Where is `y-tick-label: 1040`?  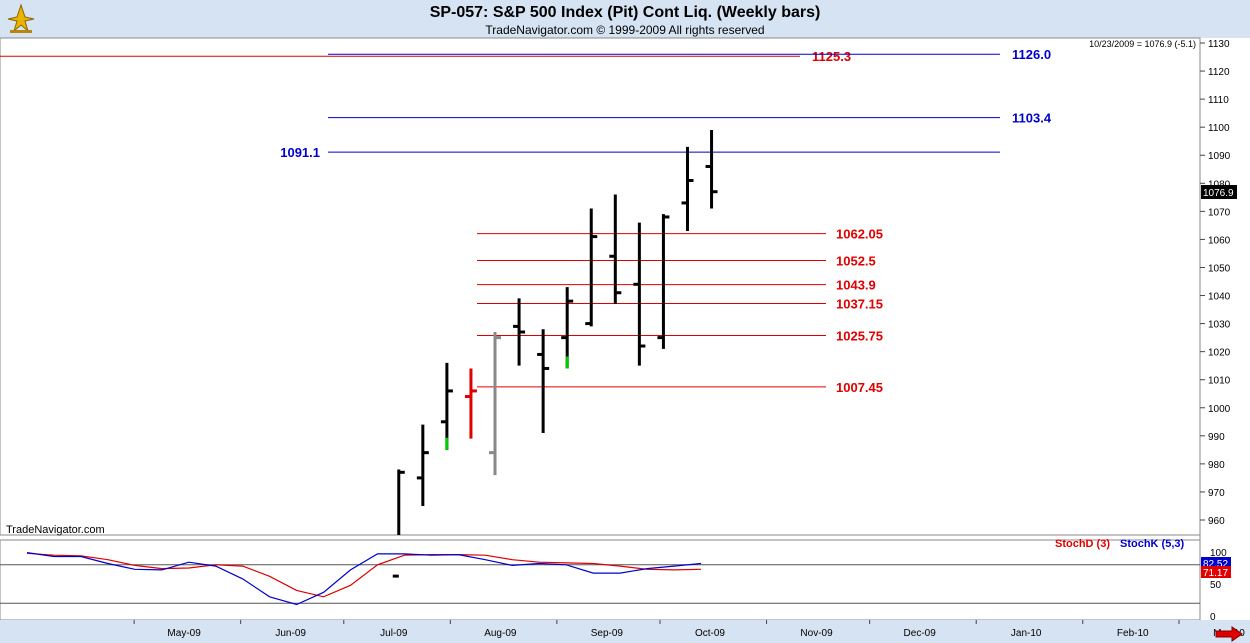
y-tick-label: 1040 is located at coordinates (1219, 297).